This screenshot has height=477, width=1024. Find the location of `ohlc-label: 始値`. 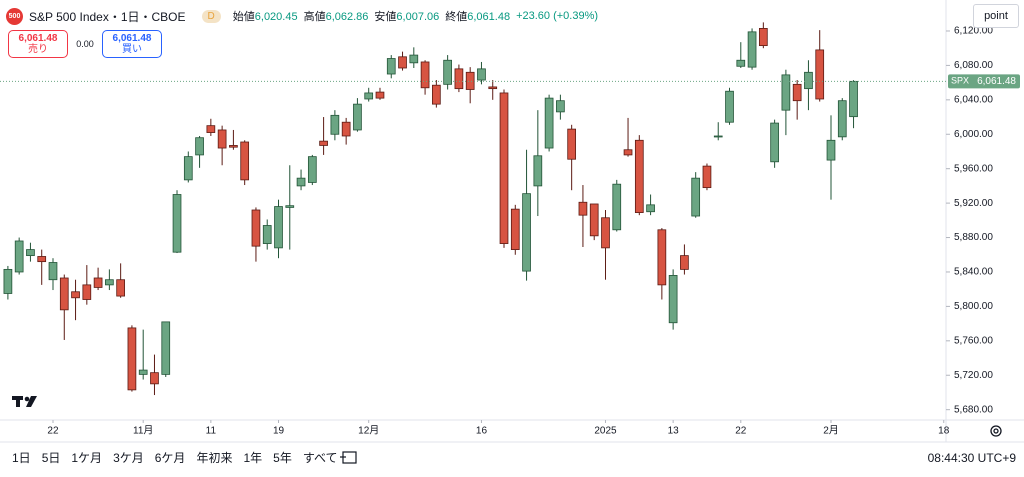

ohlc-label: 始値 is located at coordinates (243, 17).